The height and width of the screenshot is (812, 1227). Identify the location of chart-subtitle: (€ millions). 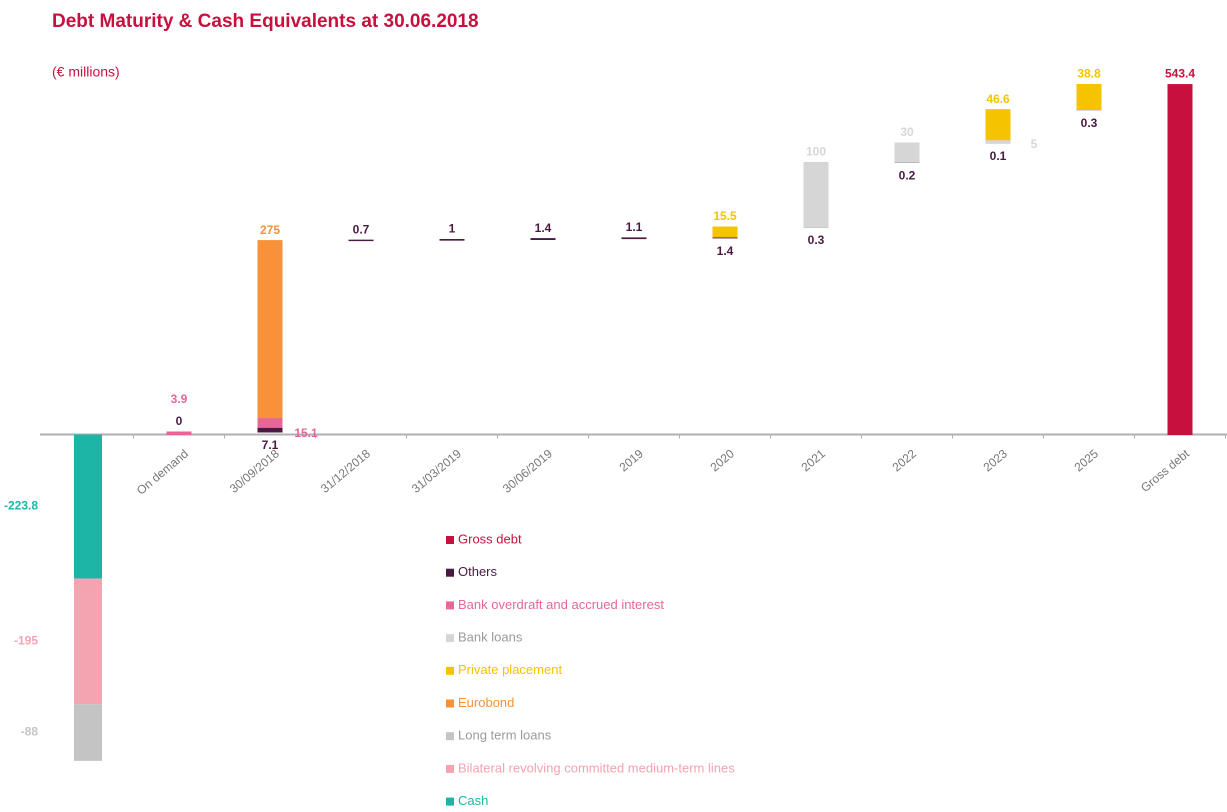
(86, 72).